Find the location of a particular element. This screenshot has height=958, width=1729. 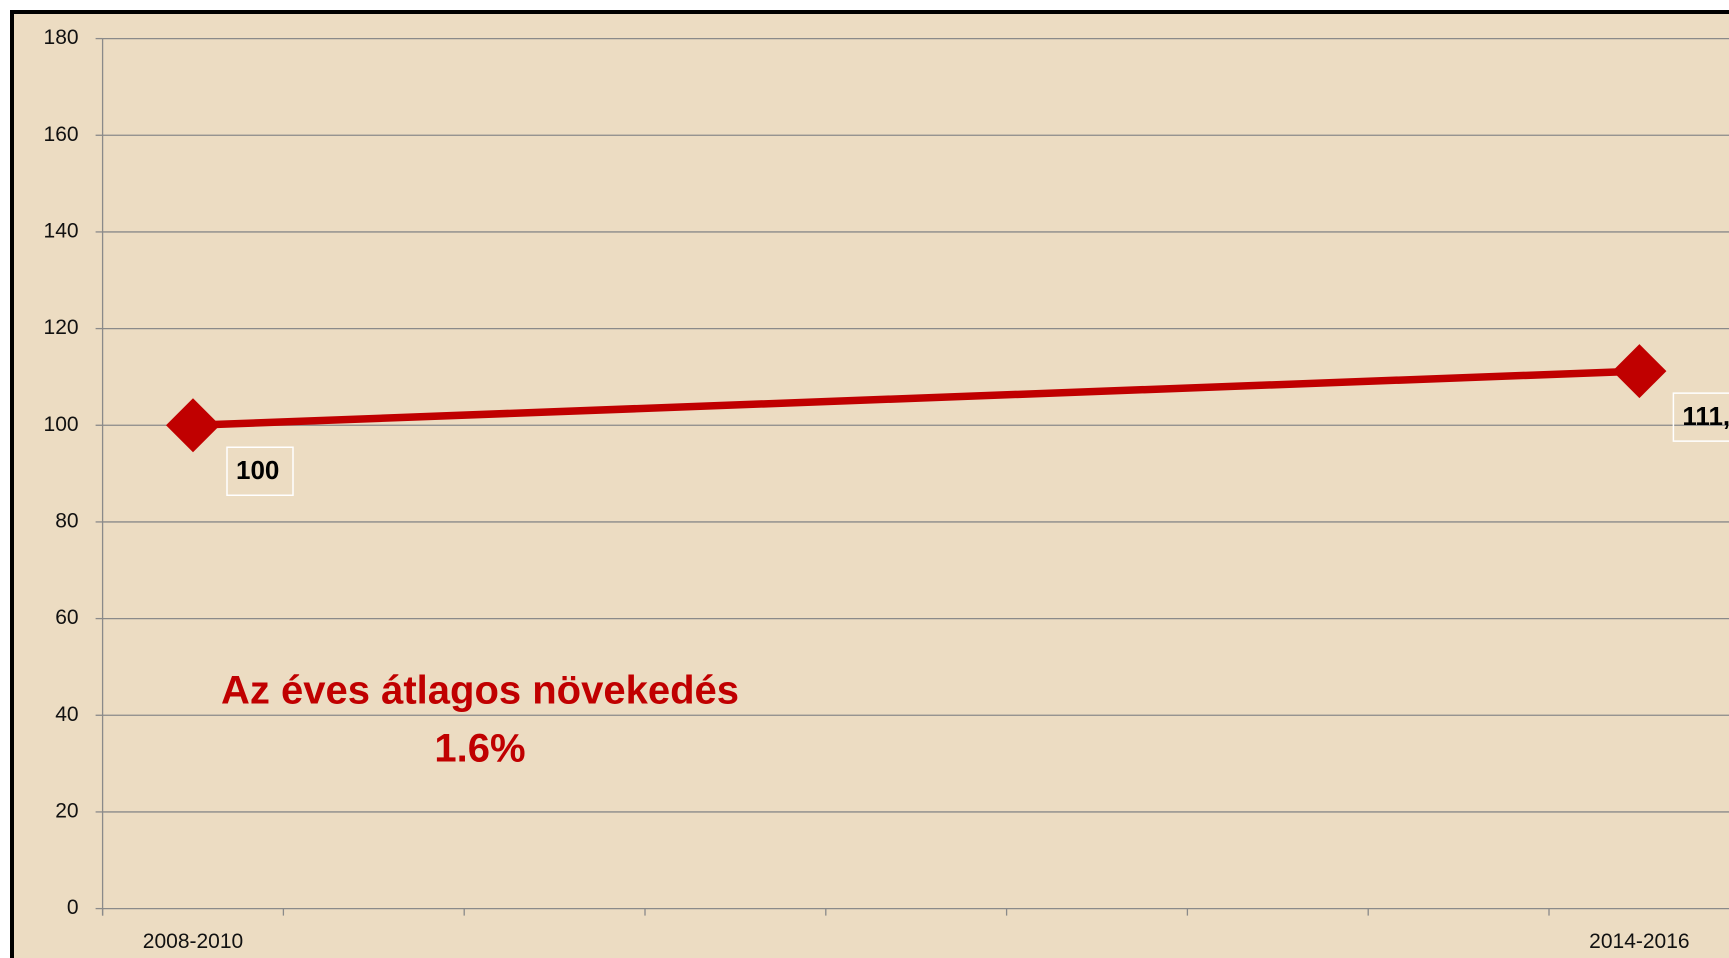

line is located at coordinates (916, 398).